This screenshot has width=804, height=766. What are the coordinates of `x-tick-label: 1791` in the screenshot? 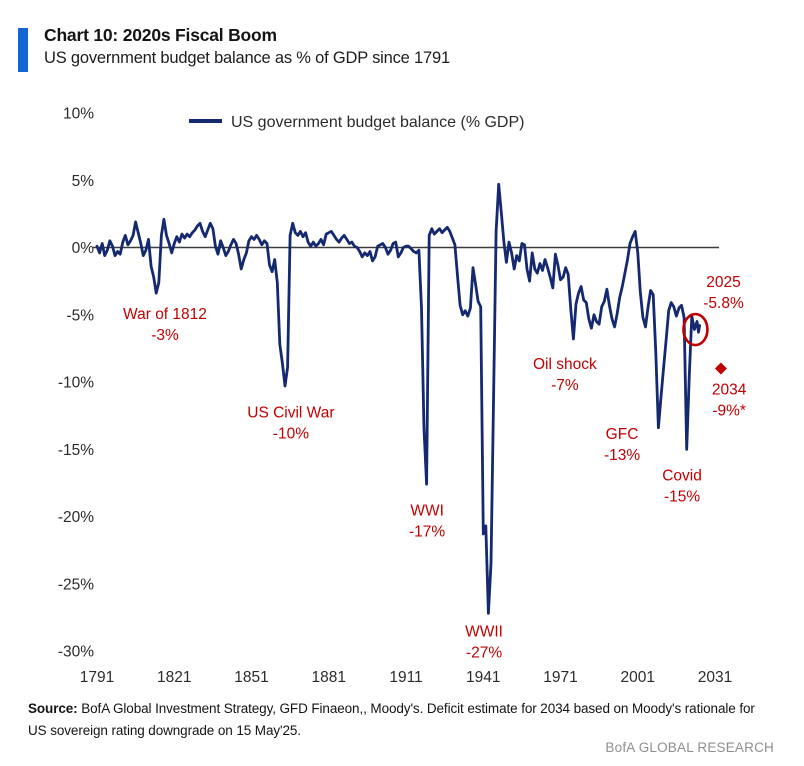 It's located at (97, 677).